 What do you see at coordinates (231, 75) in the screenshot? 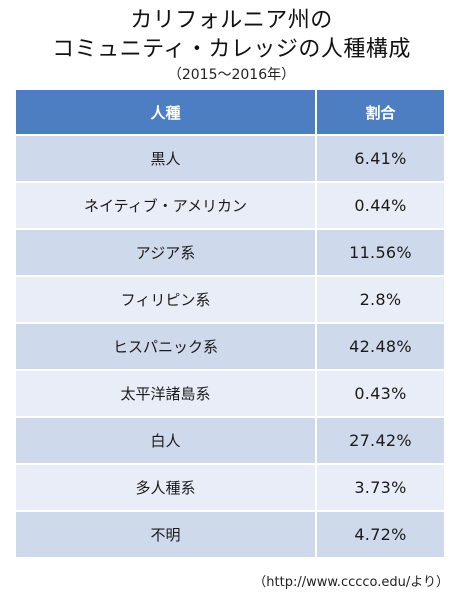
I see `period-subtitle: （2015～2016年）` at bounding box center [231, 75].